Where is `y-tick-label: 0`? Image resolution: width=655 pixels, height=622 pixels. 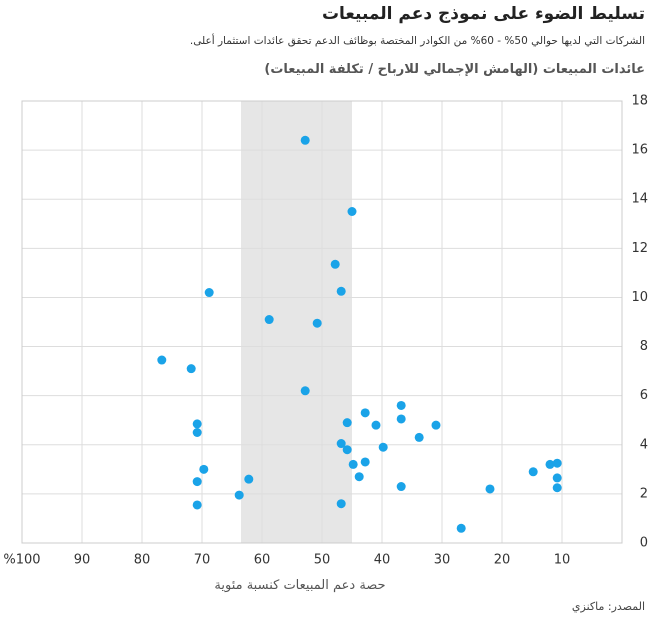 y-tick-label: 0 is located at coordinates (644, 543).